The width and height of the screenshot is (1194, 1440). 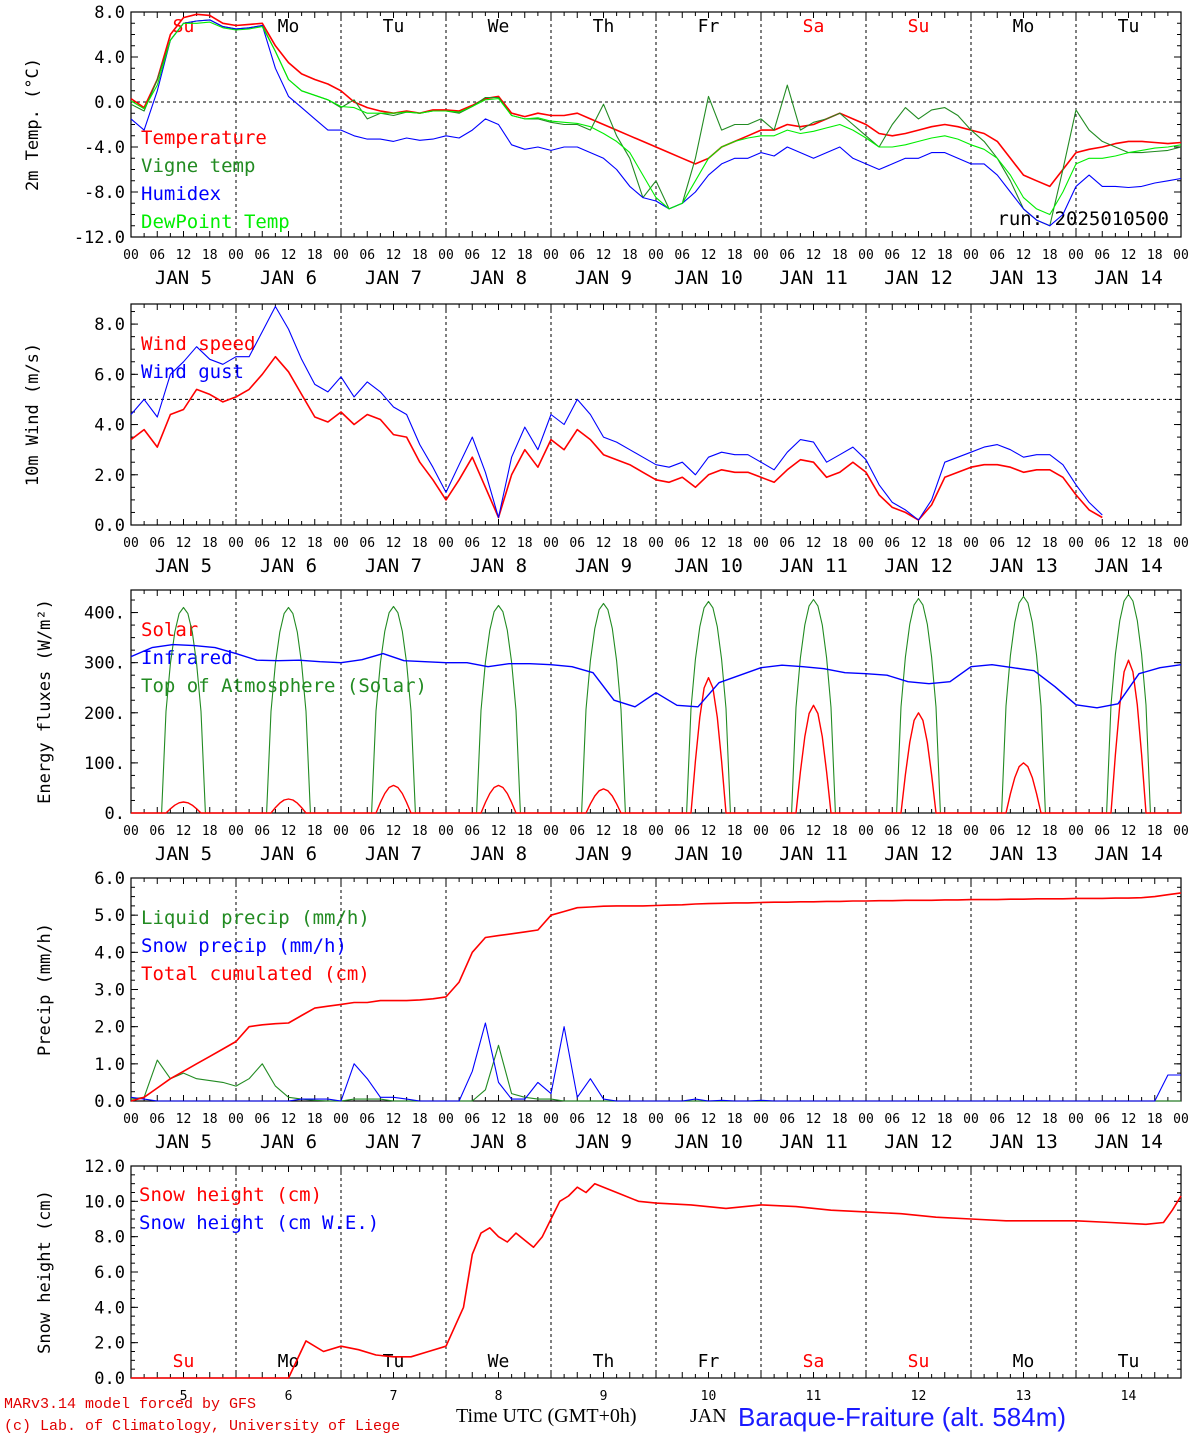 What do you see at coordinates (708, 1416) in the screenshot?
I see `x-axis-month: JAN` at bounding box center [708, 1416].